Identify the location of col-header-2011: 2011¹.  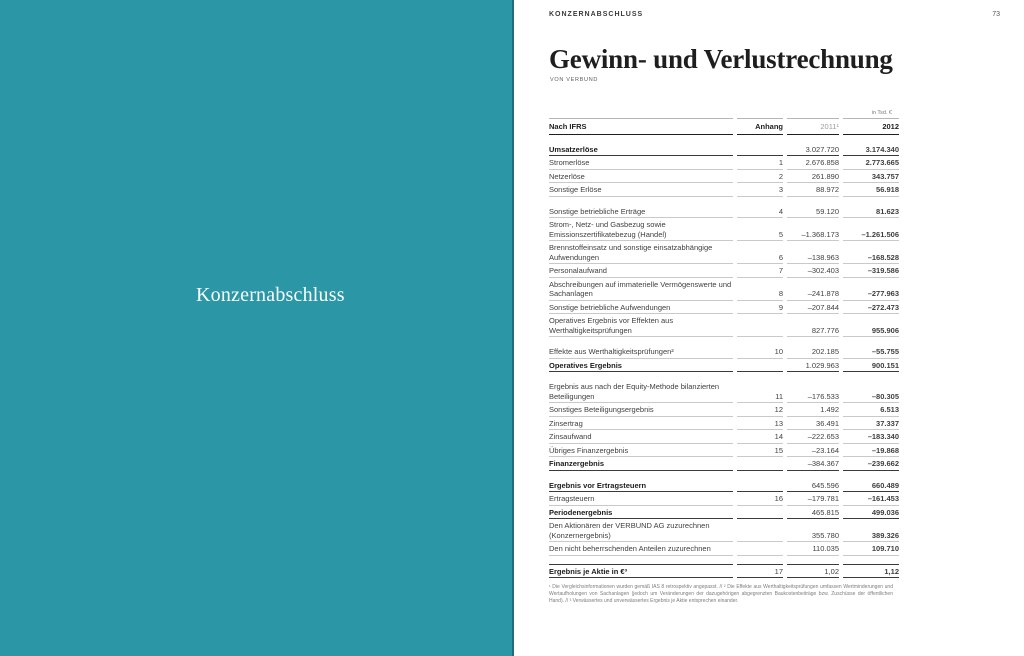
(813, 126).